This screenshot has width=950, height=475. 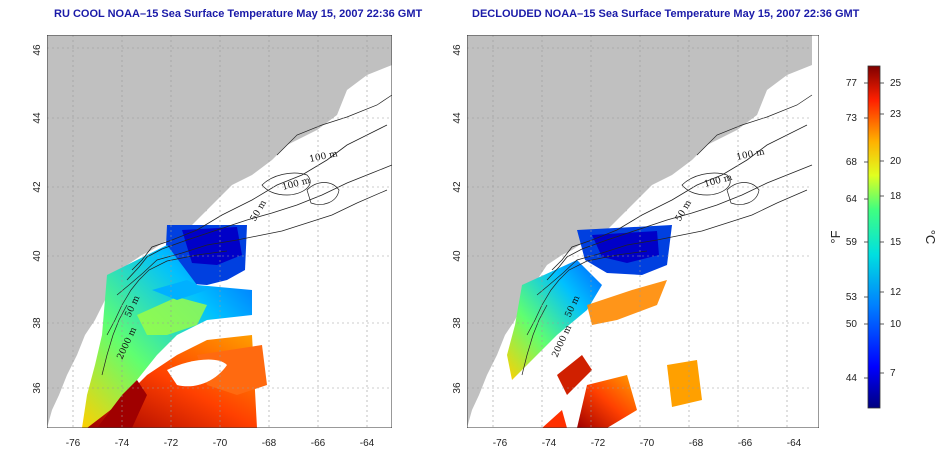 I want to click on fahrenheit-tick: 64, so click(x=852, y=199).